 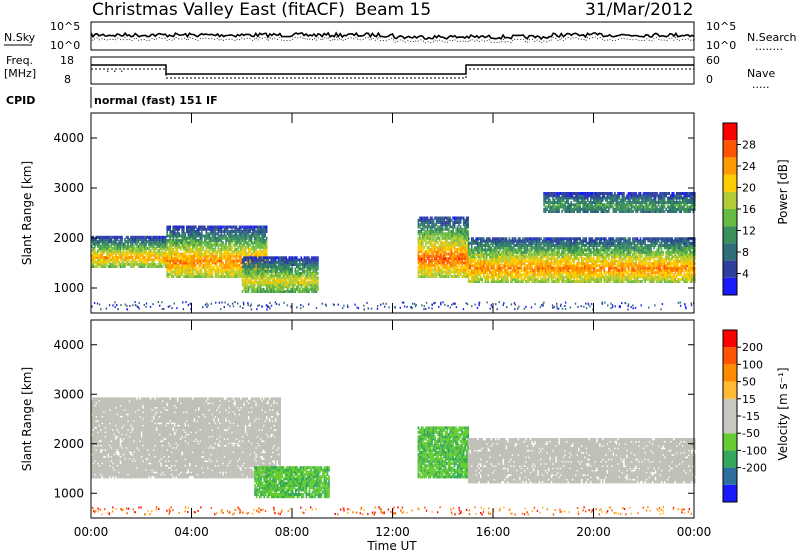 What do you see at coordinates (67, 79) in the screenshot?
I see `freq-tick-bottom: 8` at bounding box center [67, 79].